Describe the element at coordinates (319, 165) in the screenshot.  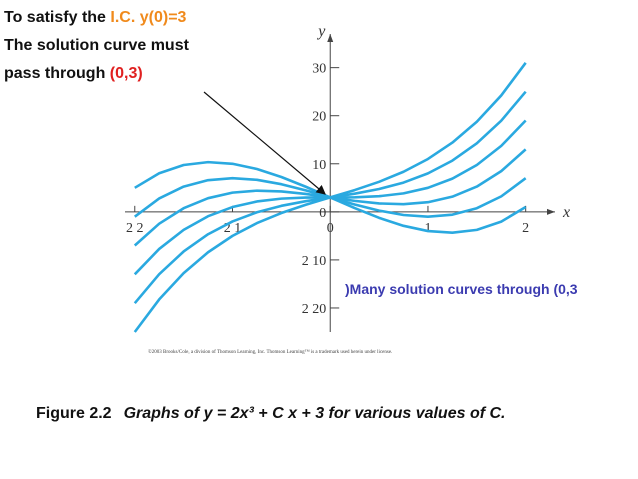
I see `y-tick-label: 10` at that location.